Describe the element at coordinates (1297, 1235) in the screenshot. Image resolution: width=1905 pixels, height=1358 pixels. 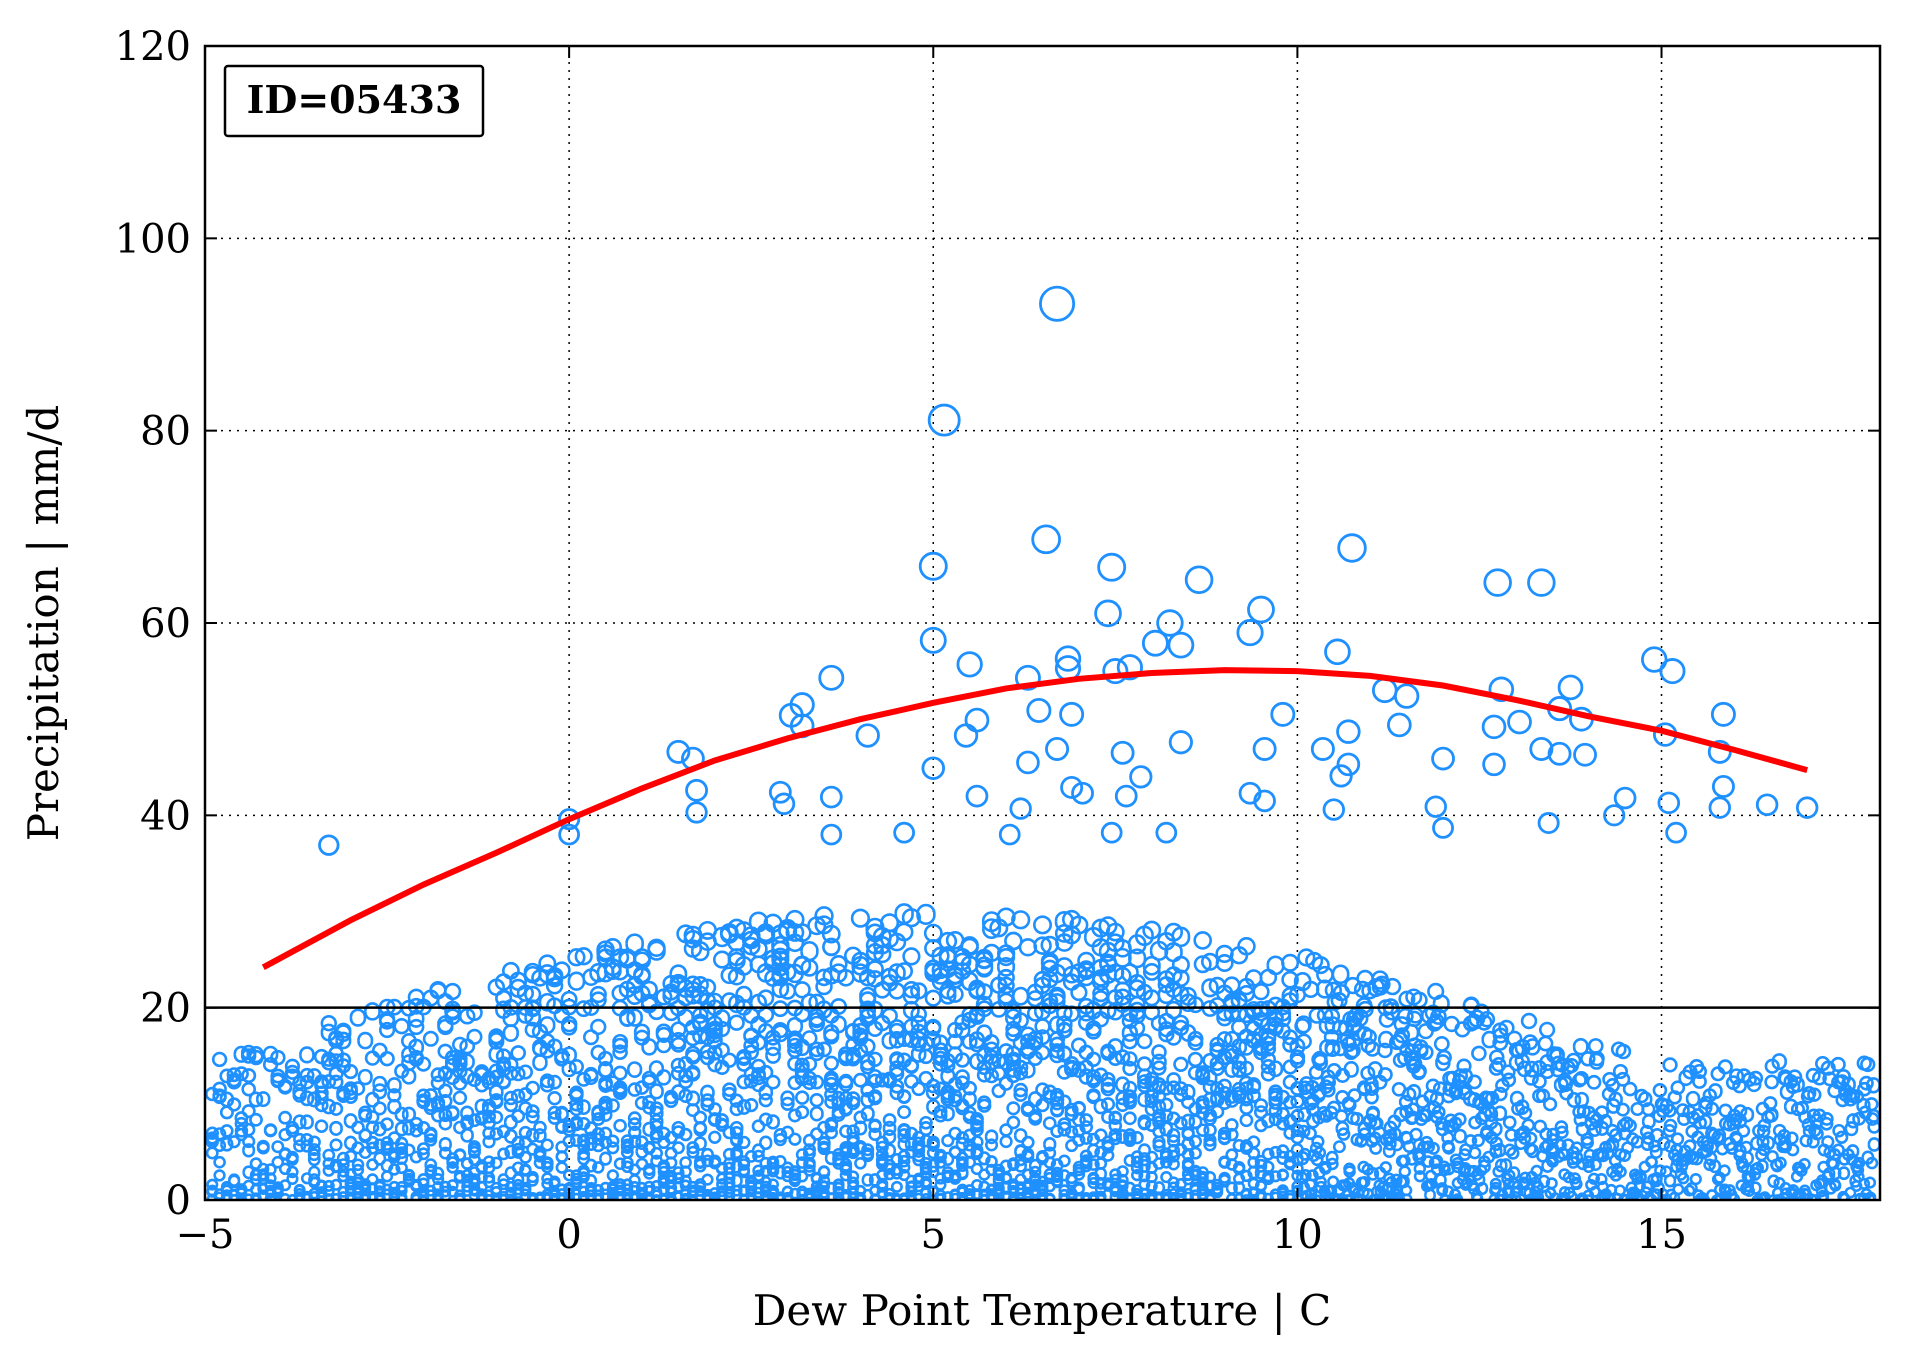
I see `x-tick-label: 10` at that location.